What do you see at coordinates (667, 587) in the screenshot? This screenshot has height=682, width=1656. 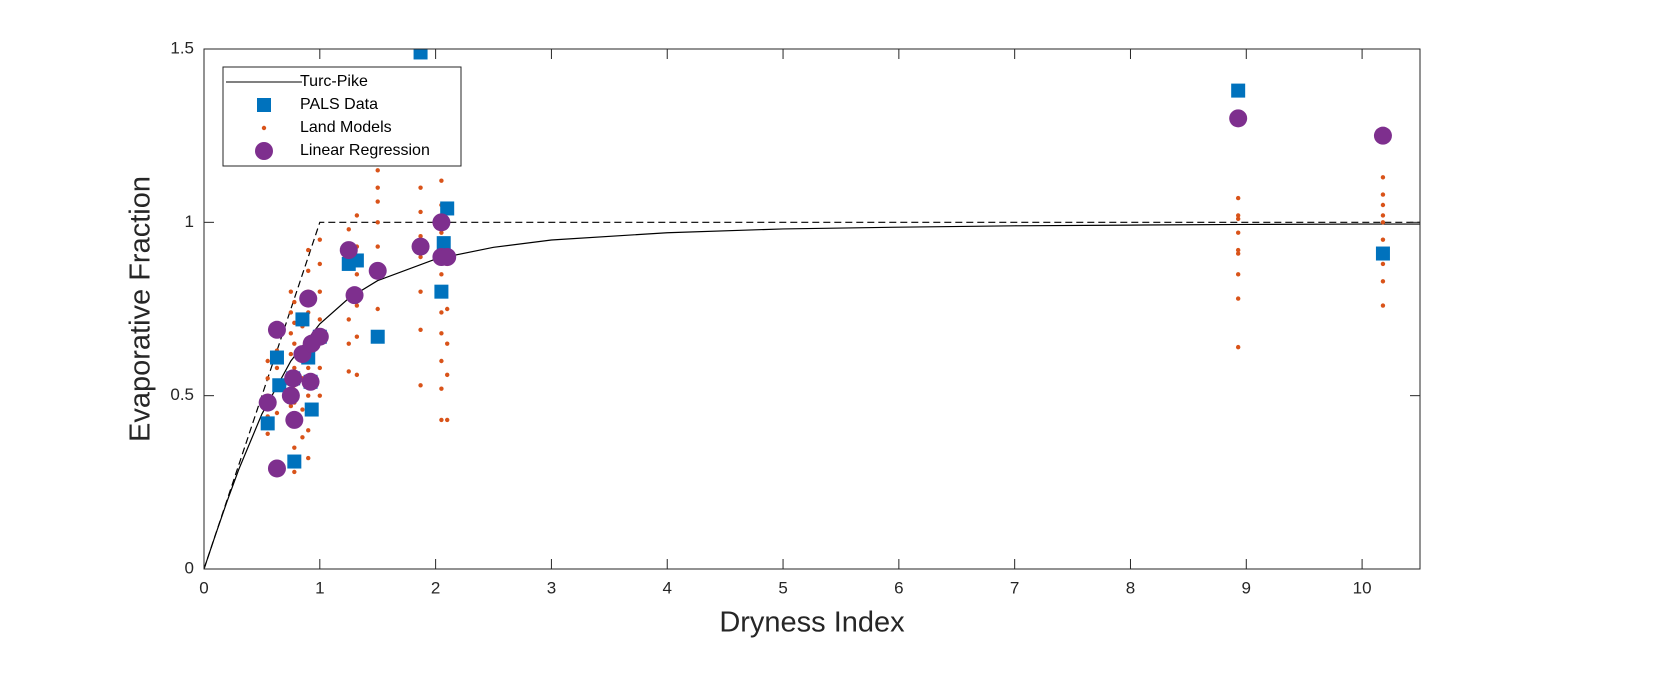 I see `x-tick-label: 4` at bounding box center [667, 587].